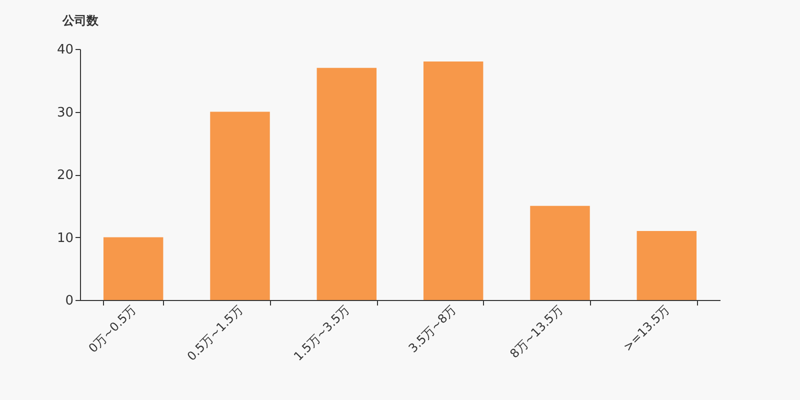 The image size is (800, 400). What do you see at coordinates (432, 329) in the screenshot?
I see `x-tick-label: 3.5万~8万` at bounding box center [432, 329].